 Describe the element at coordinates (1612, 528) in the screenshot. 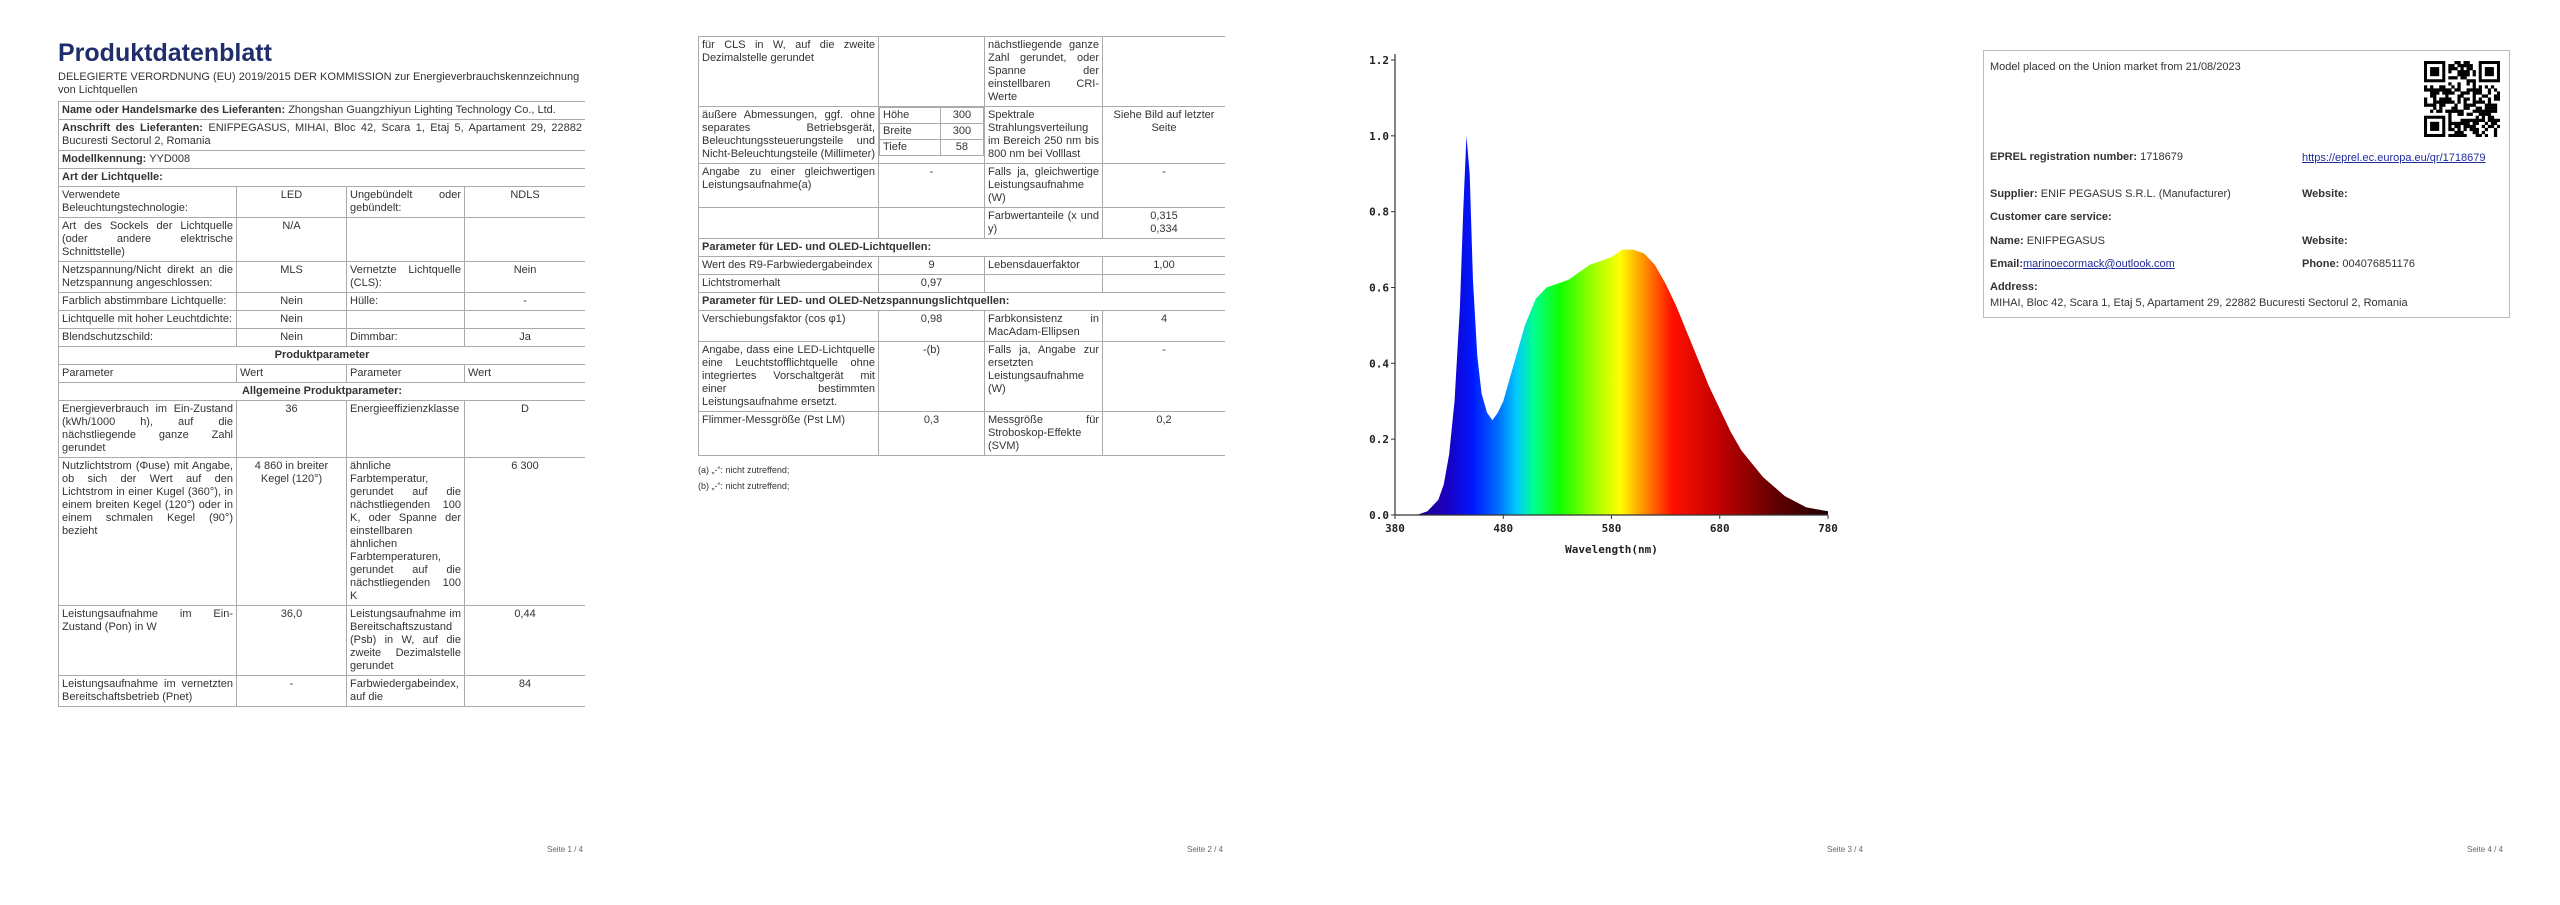

I see `x-tick-label: 580` at that location.